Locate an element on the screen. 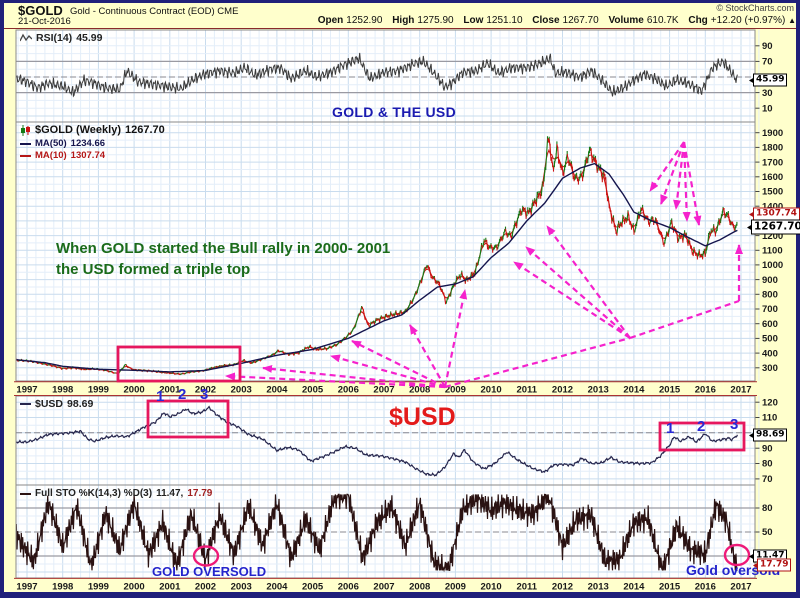 This screenshot has height=598, width=800. svg-text: 80 is located at coordinates (767, 508).